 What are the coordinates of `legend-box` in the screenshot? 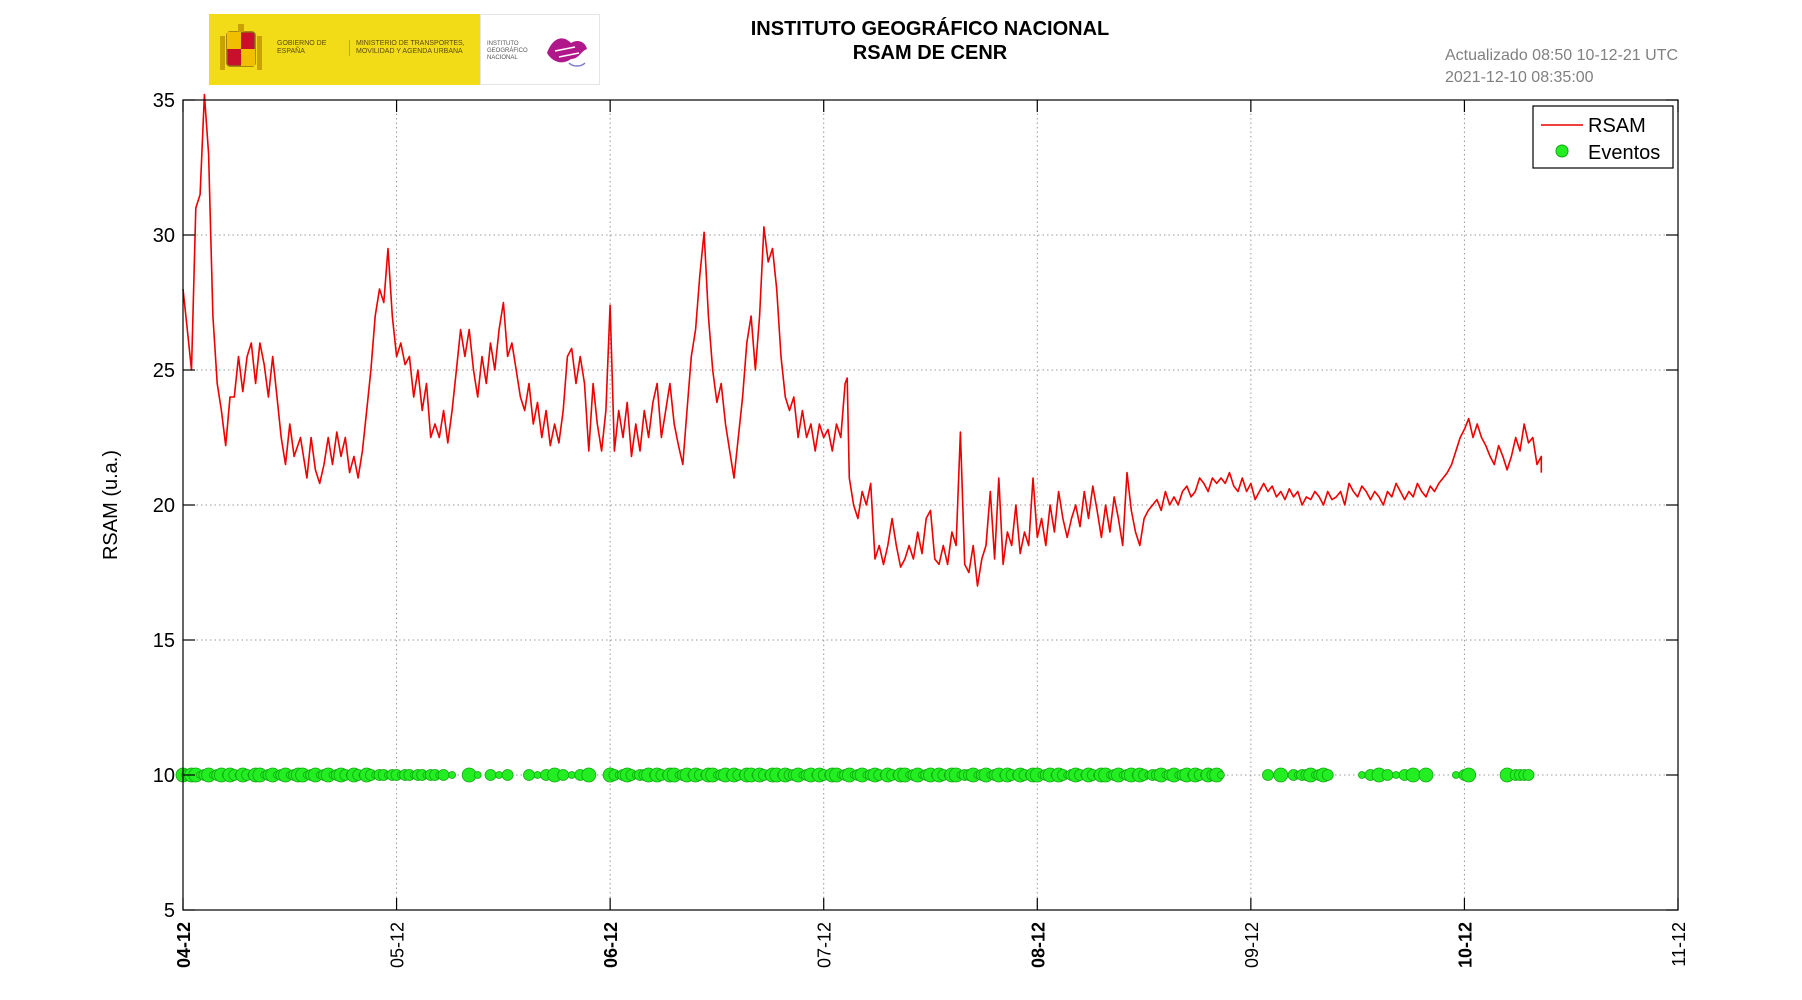 It's located at (1603, 137).